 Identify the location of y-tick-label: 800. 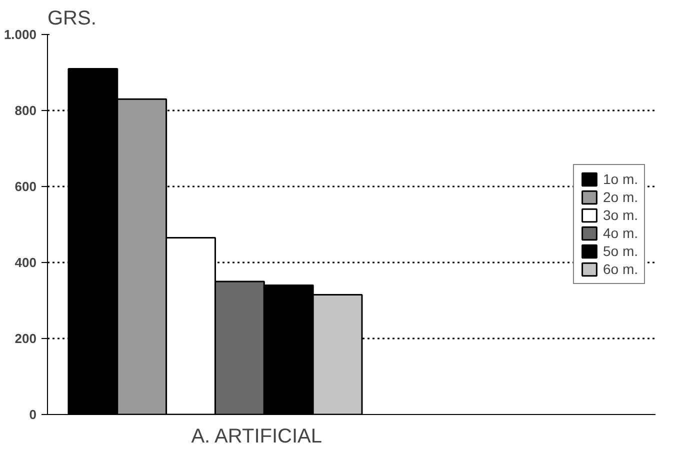
(25, 110).